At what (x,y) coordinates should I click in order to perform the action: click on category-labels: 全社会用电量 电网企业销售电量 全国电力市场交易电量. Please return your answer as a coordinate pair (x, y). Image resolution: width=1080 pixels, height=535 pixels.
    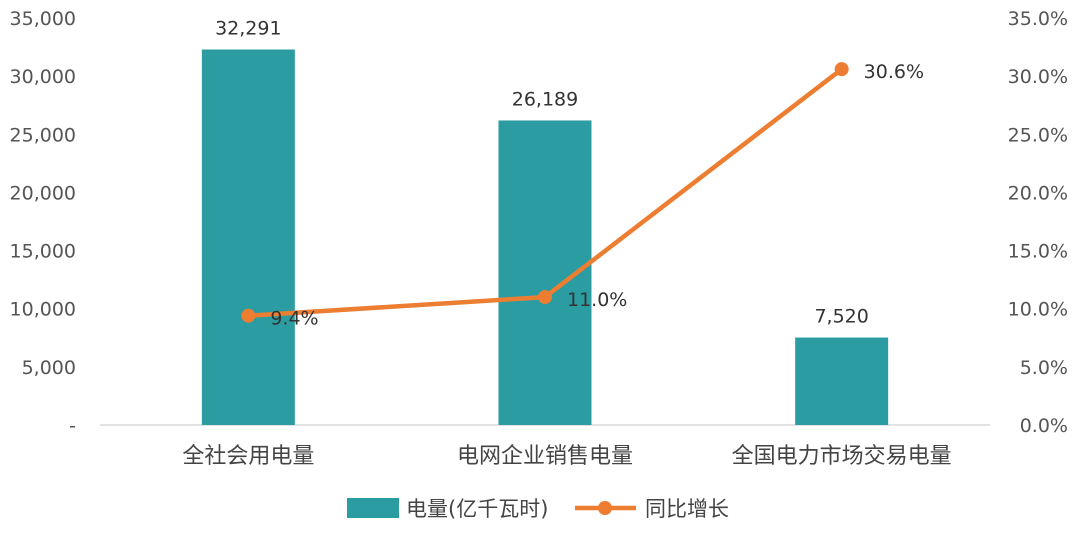
    Looking at the image, I should click on (566, 456).